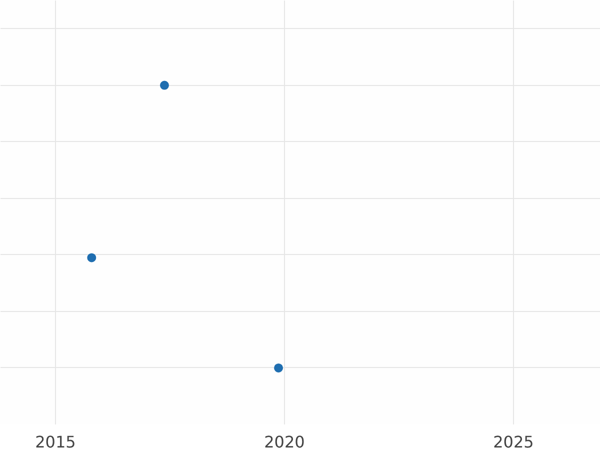  Describe the element at coordinates (513, 441) in the screenshot. I see `x-tick-label: 2025` at that location.